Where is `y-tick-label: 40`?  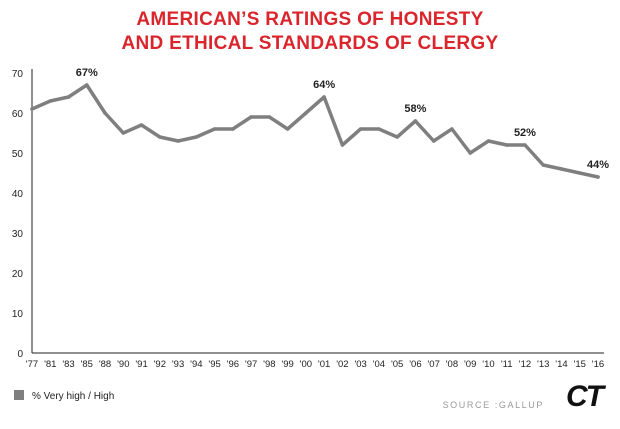
y-tick-label: 40 is located at coordinates (18, 194).